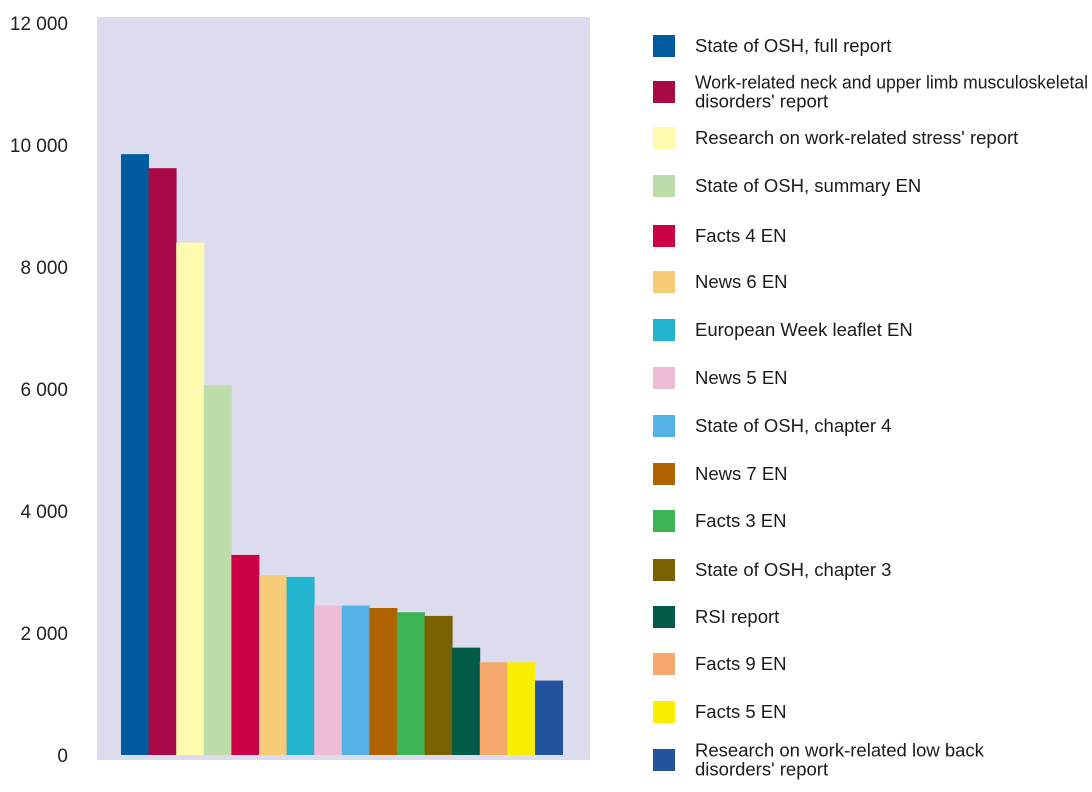  I want to click on legend-item: News 6 EN, so click(720, 282).